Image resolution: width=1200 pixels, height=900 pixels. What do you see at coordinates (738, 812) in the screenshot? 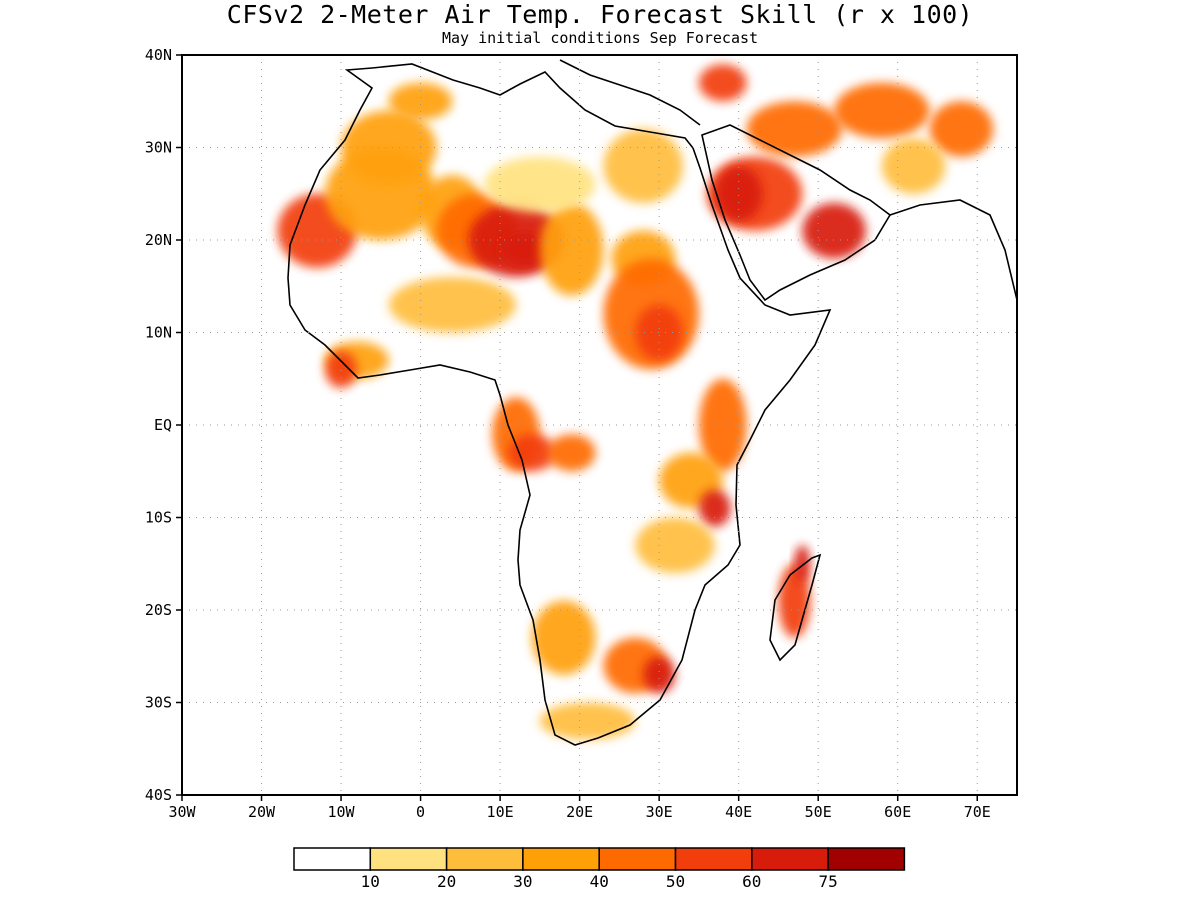
I see `lon-label: 40E` at bounding box center [738, 812].